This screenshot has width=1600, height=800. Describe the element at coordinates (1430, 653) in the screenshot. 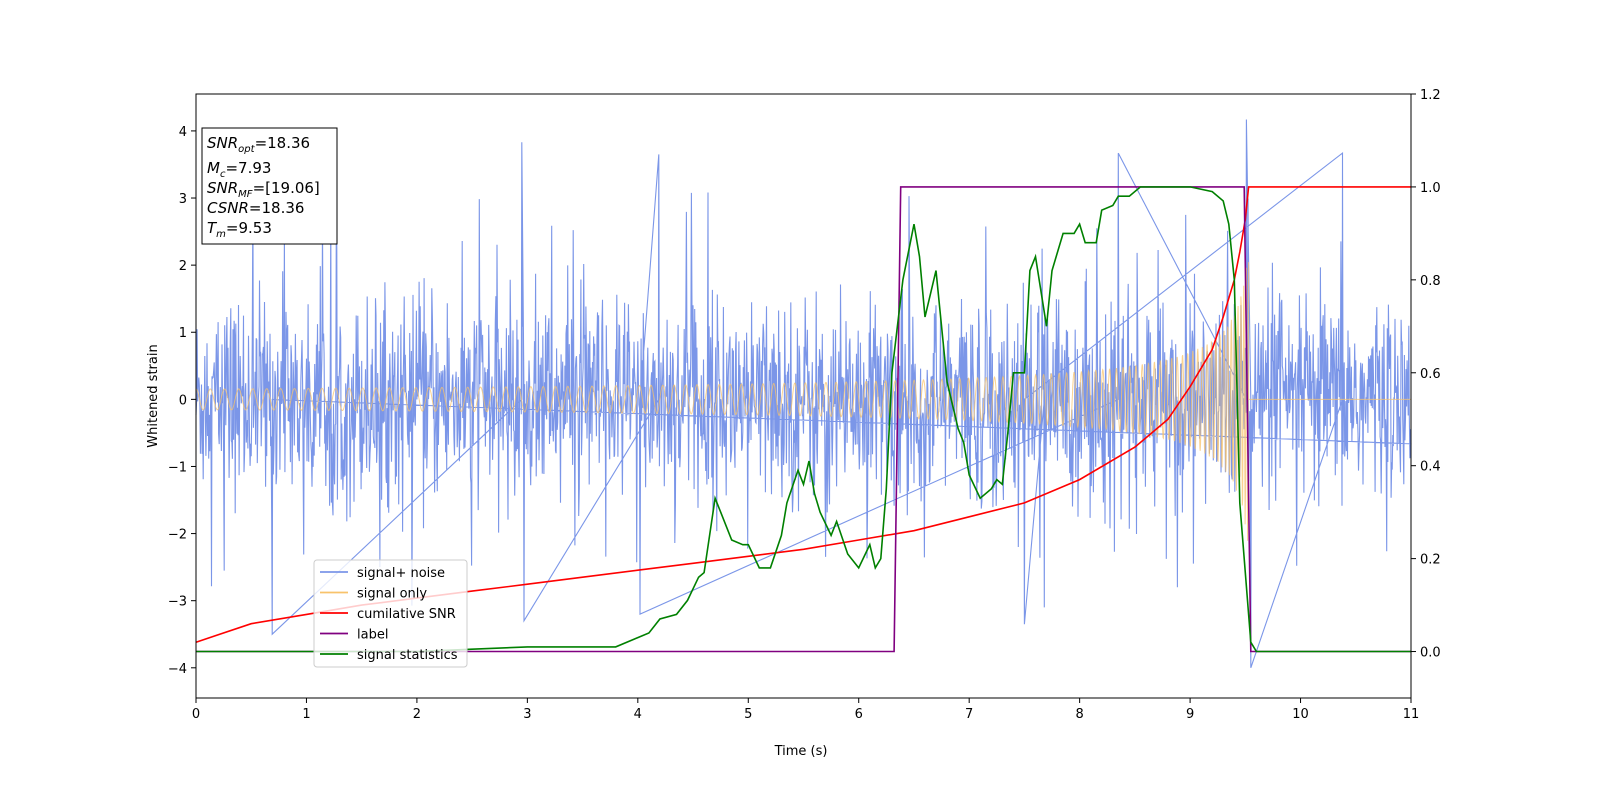

I see `y-right-tick-label: 0.0` at that location.